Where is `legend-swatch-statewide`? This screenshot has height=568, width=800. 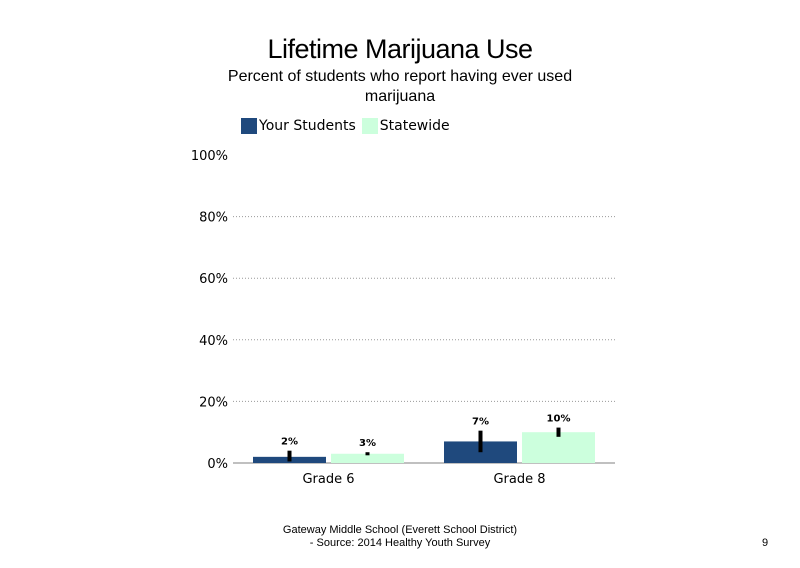
legend-swatch-statewide is located at coordinates (369, 126).